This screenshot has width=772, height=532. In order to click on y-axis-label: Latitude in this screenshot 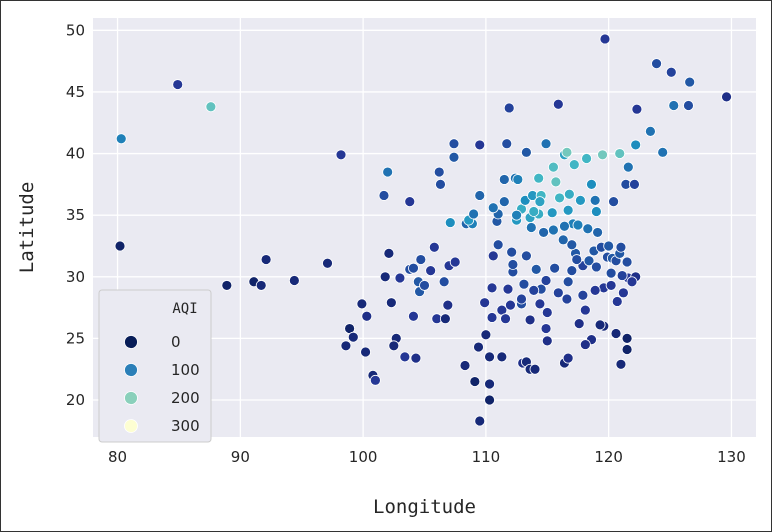, I will do `click(27, 228)`.